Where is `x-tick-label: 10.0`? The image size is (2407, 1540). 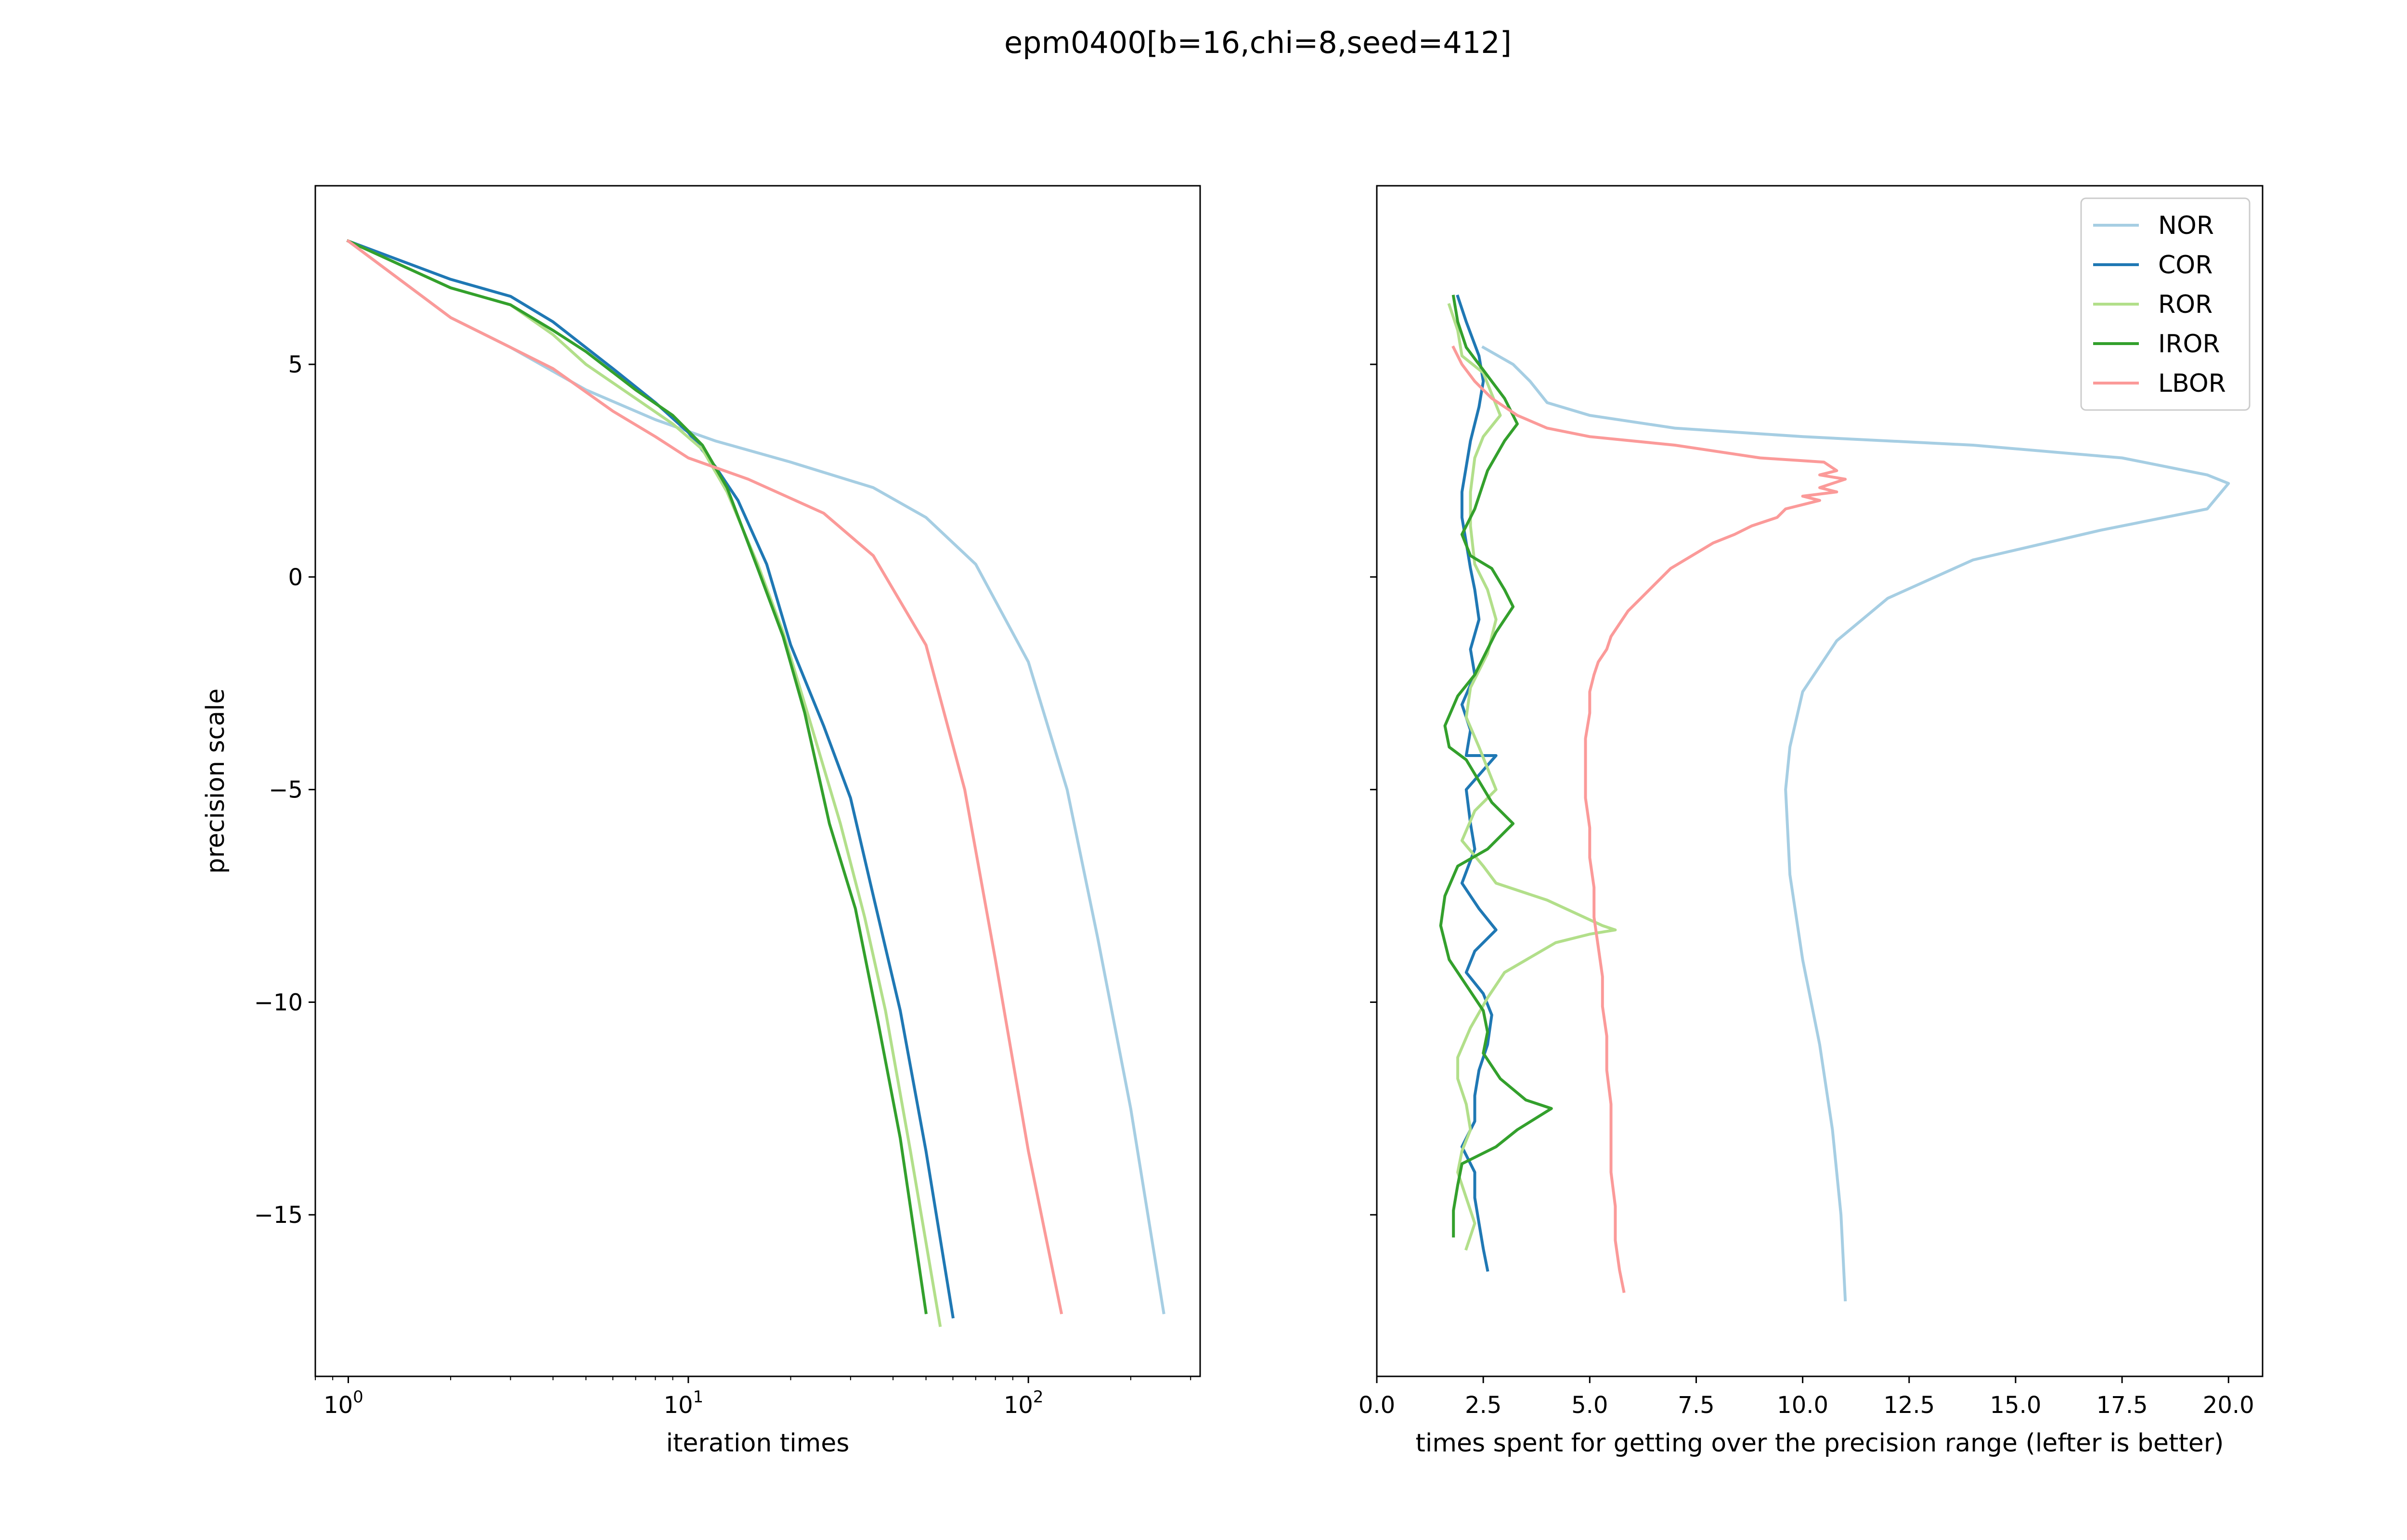 x-tick-label: 10.0 is located at coordinates (1802, 1405).